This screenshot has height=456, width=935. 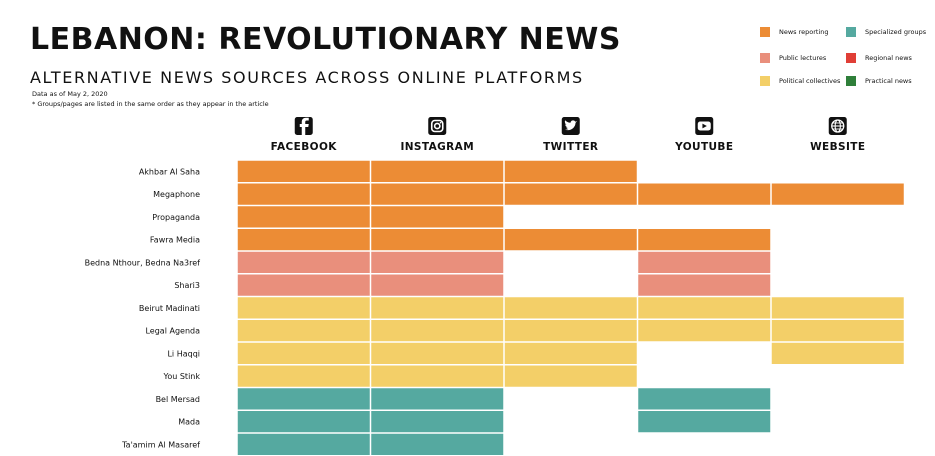 I want to click on youtube-icon, so click(x=704, y=126).